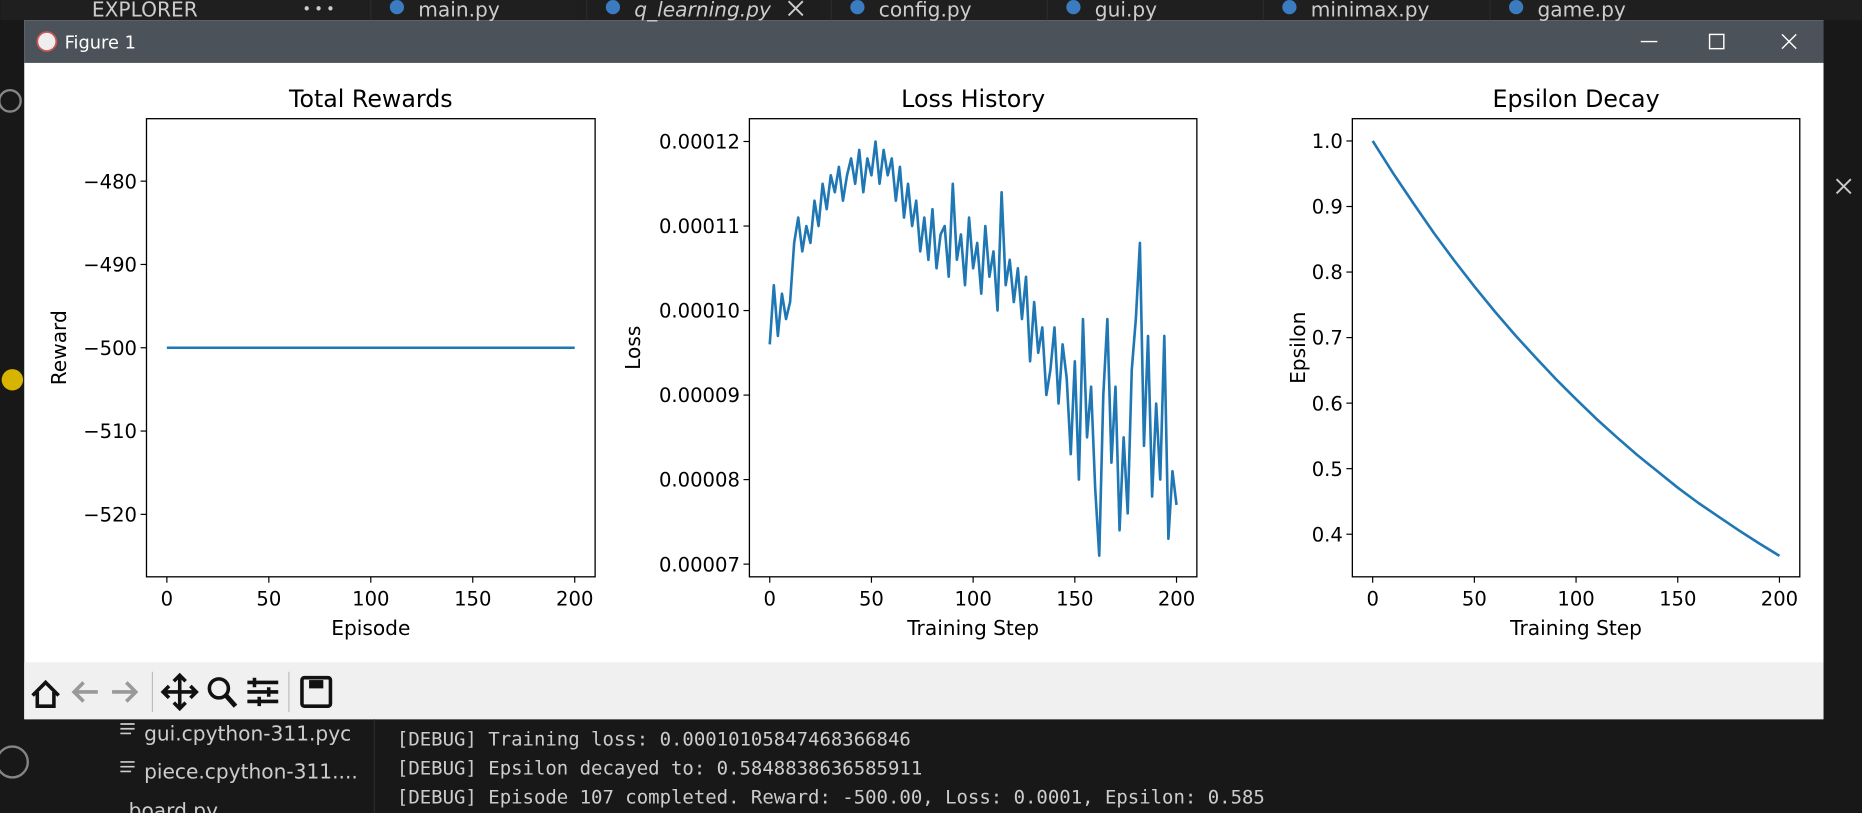 The width and height of the screenshot is (1862, 813). I want to click on zoom-handle, so click(231, 700).